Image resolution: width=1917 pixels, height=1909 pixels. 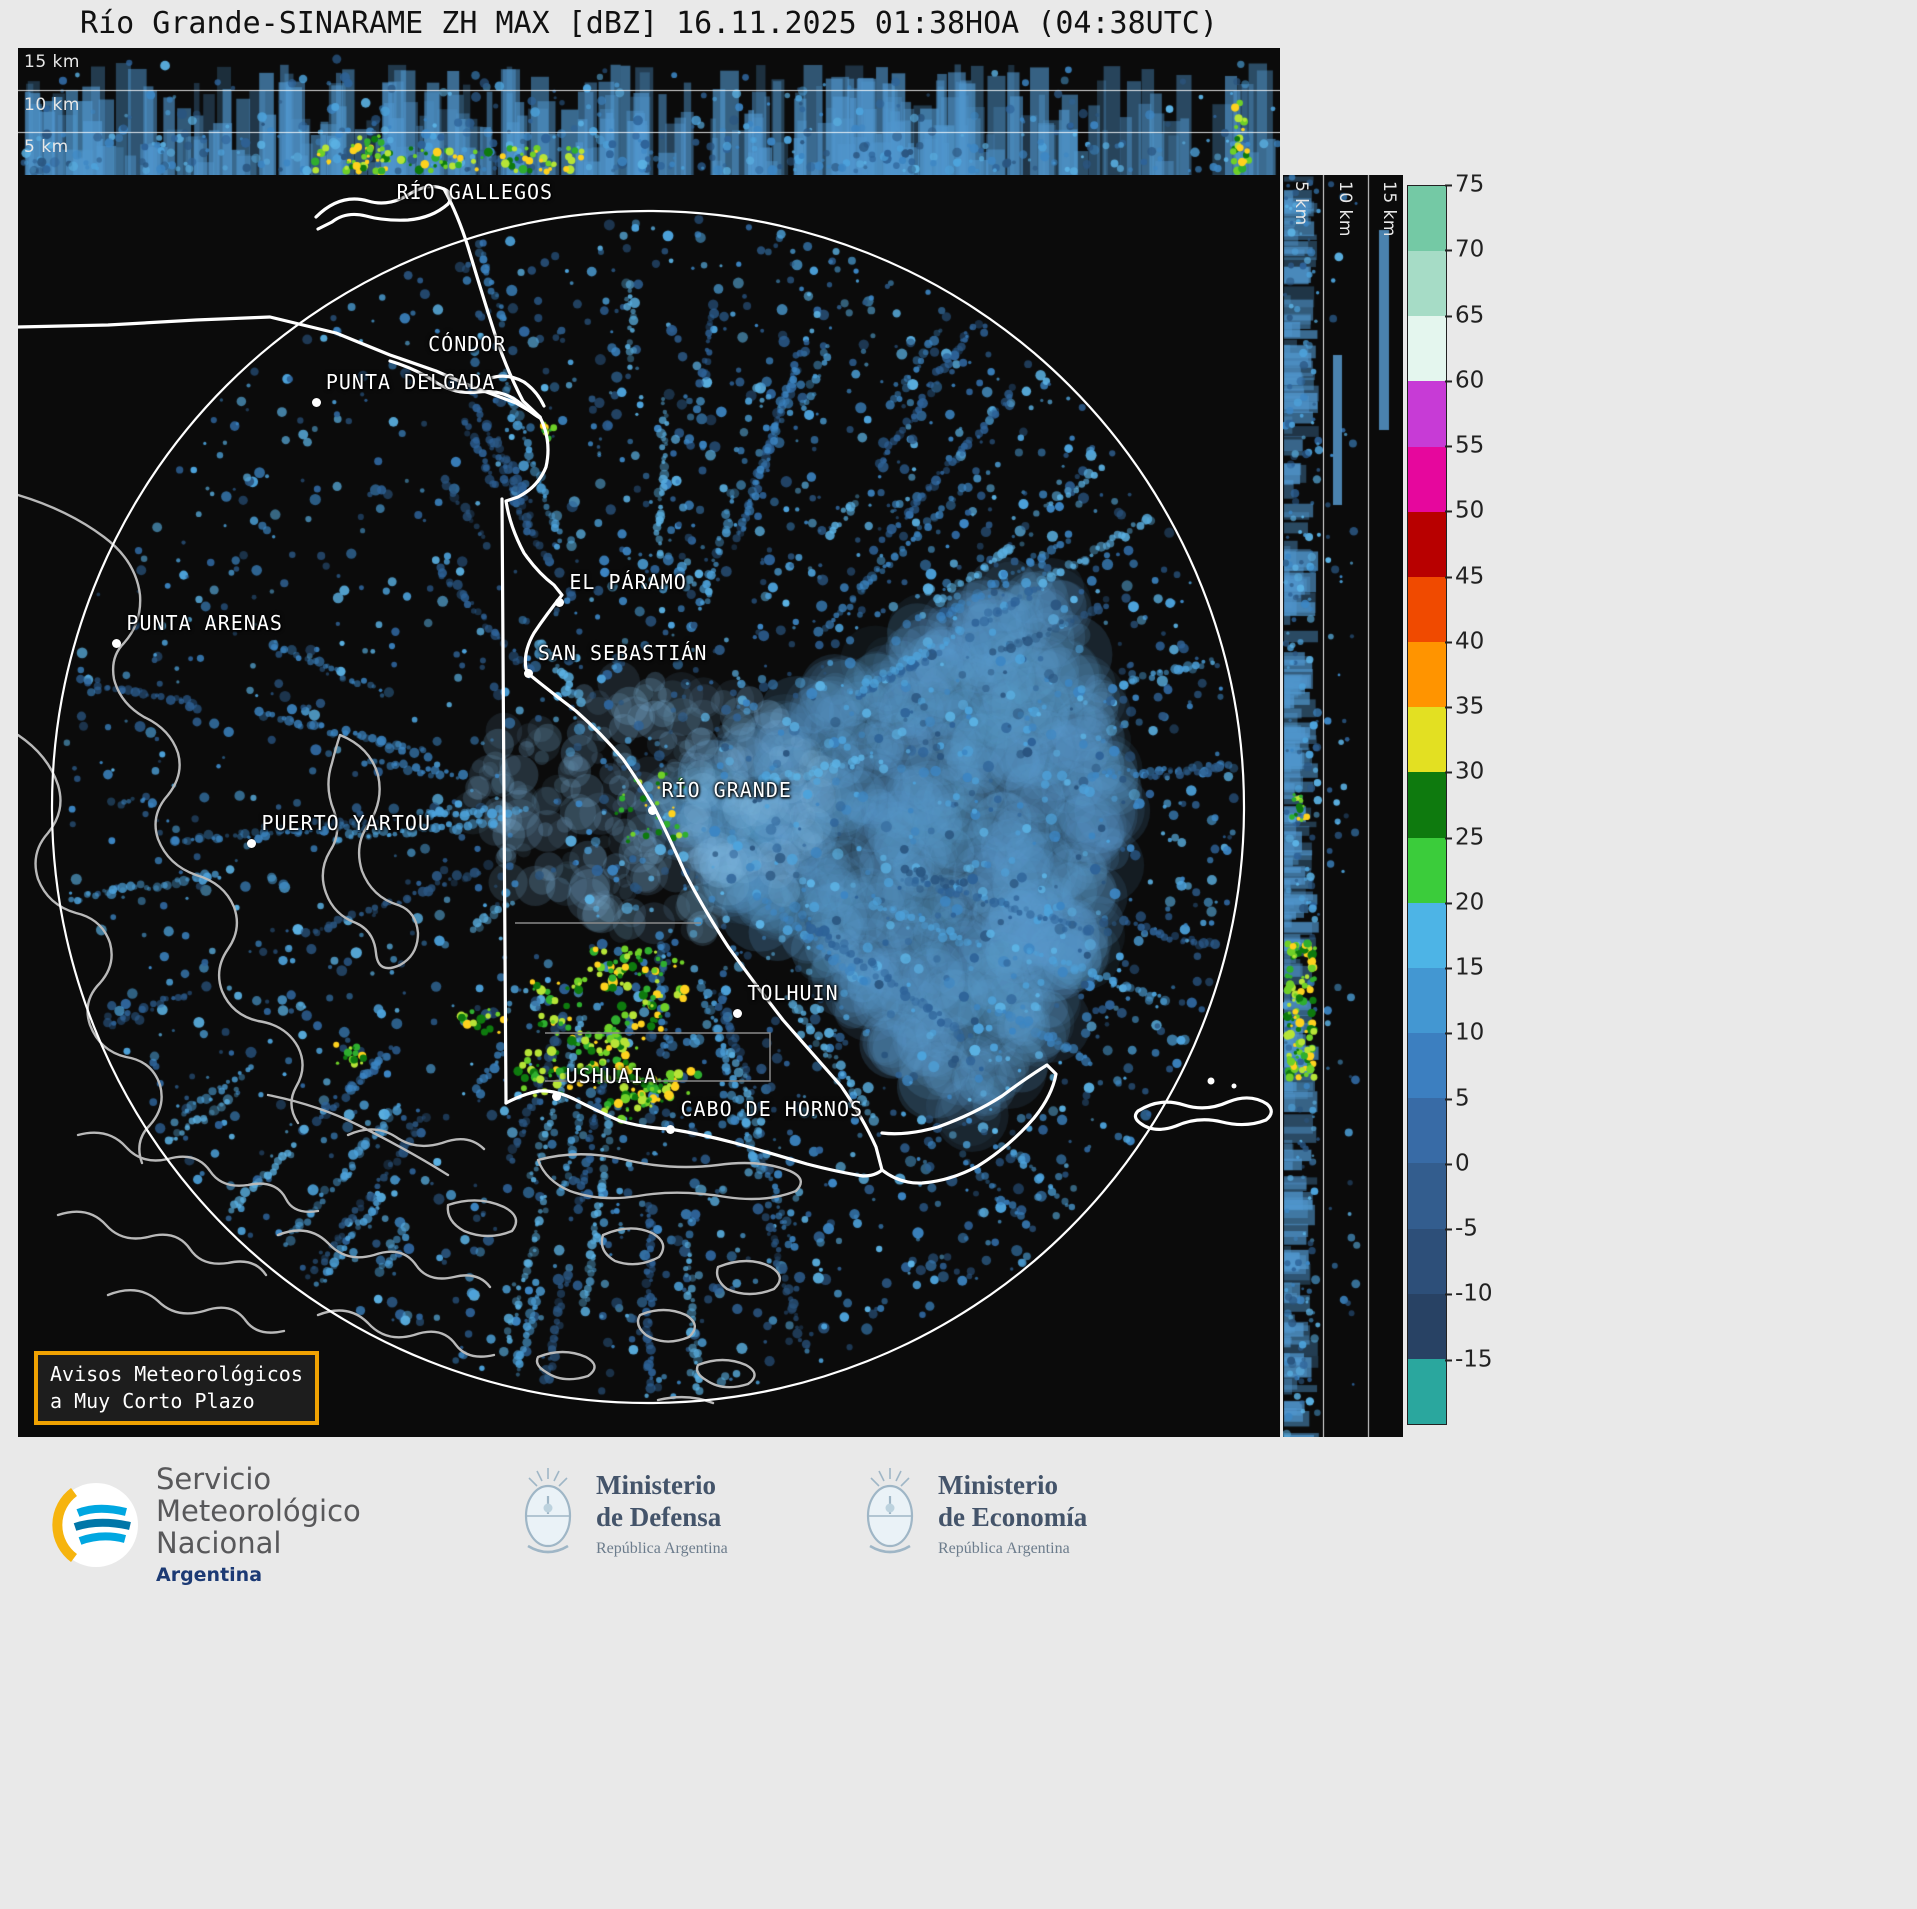 I want to click on colorbar-tick-label: -15, so click(x=1469, y=1359).